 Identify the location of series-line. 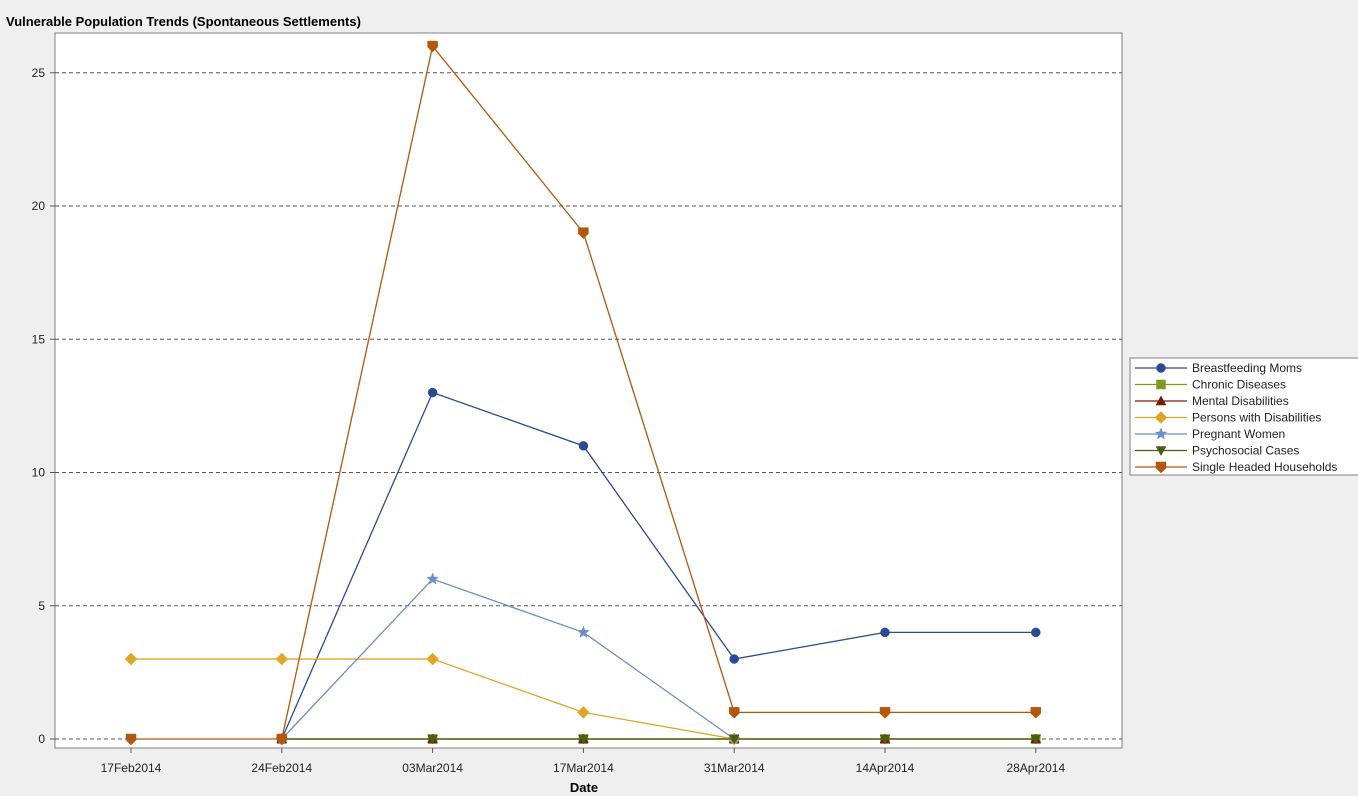
(508, 659).